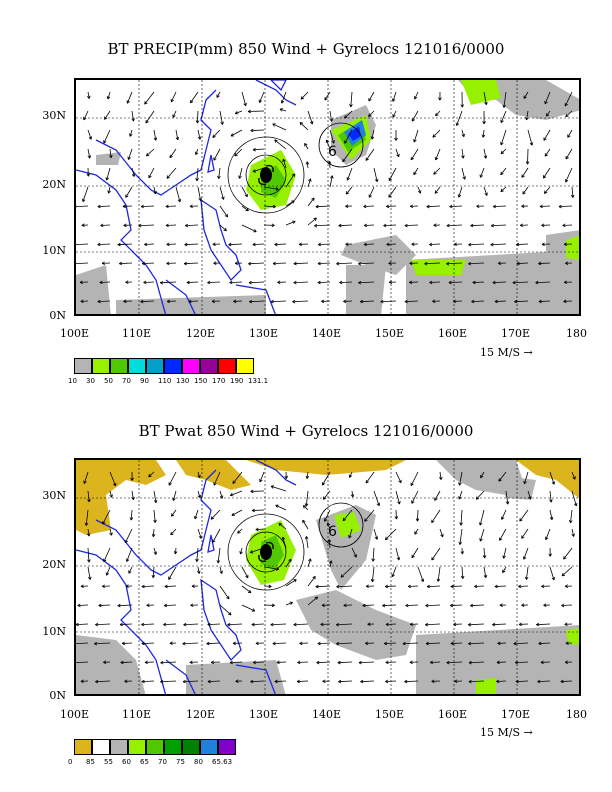 The image size is (612, 792). What do you see at coordinates (222, 762) in the screenshot?
I see `colorbar-label: 65.63` at bounding box center [222, 762].